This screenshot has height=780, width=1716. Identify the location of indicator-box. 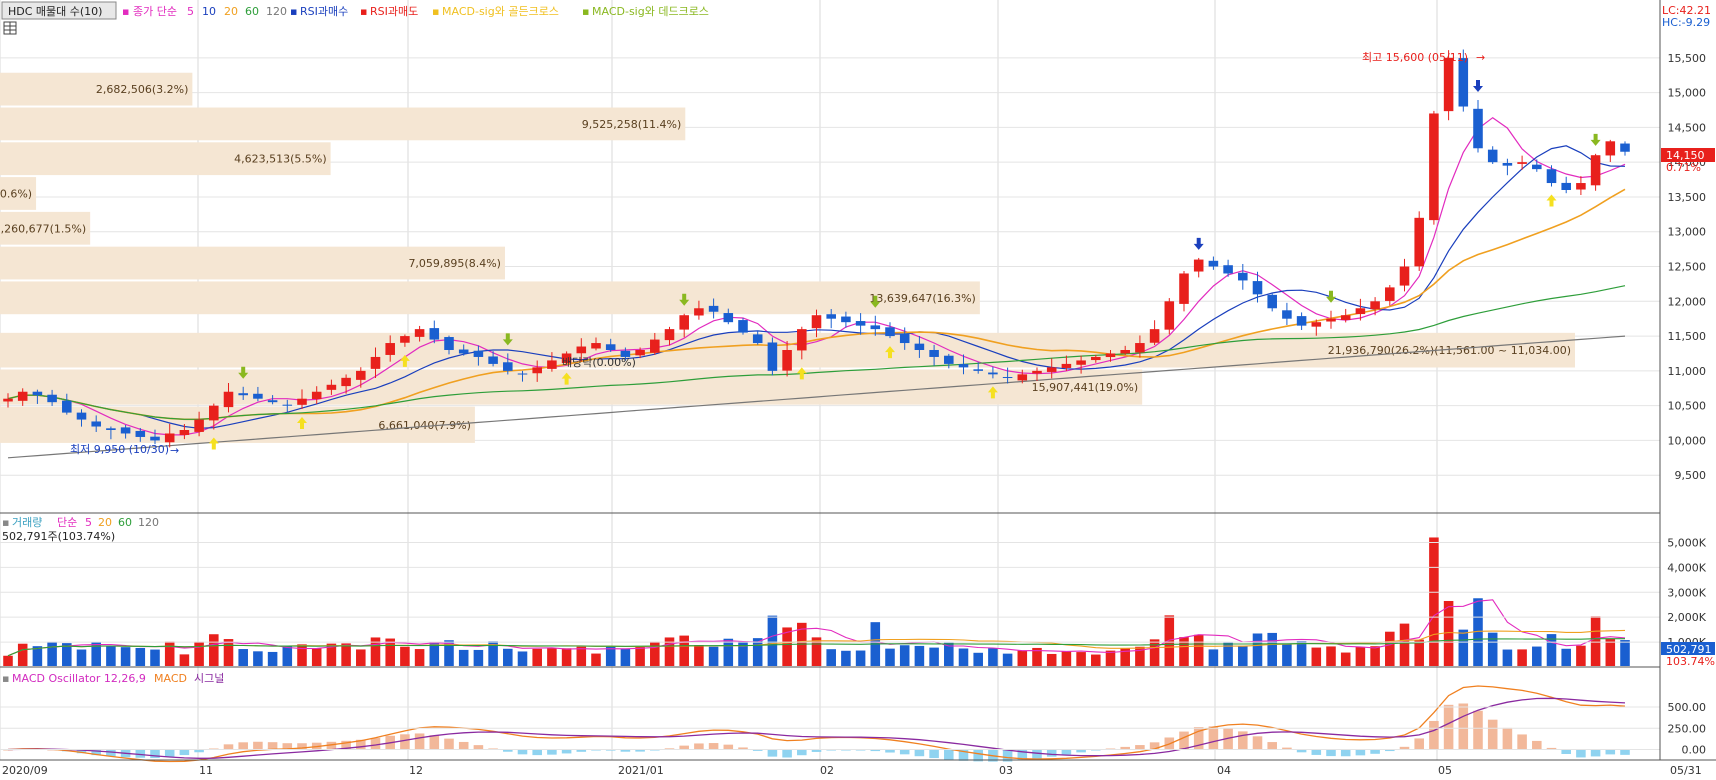
(59, 10).